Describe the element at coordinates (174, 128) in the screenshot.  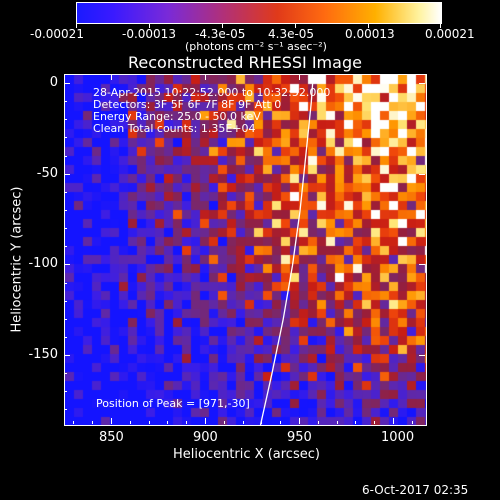
I see `info-clean-counts: Clean Total counts: 1.35E+04` at that location.